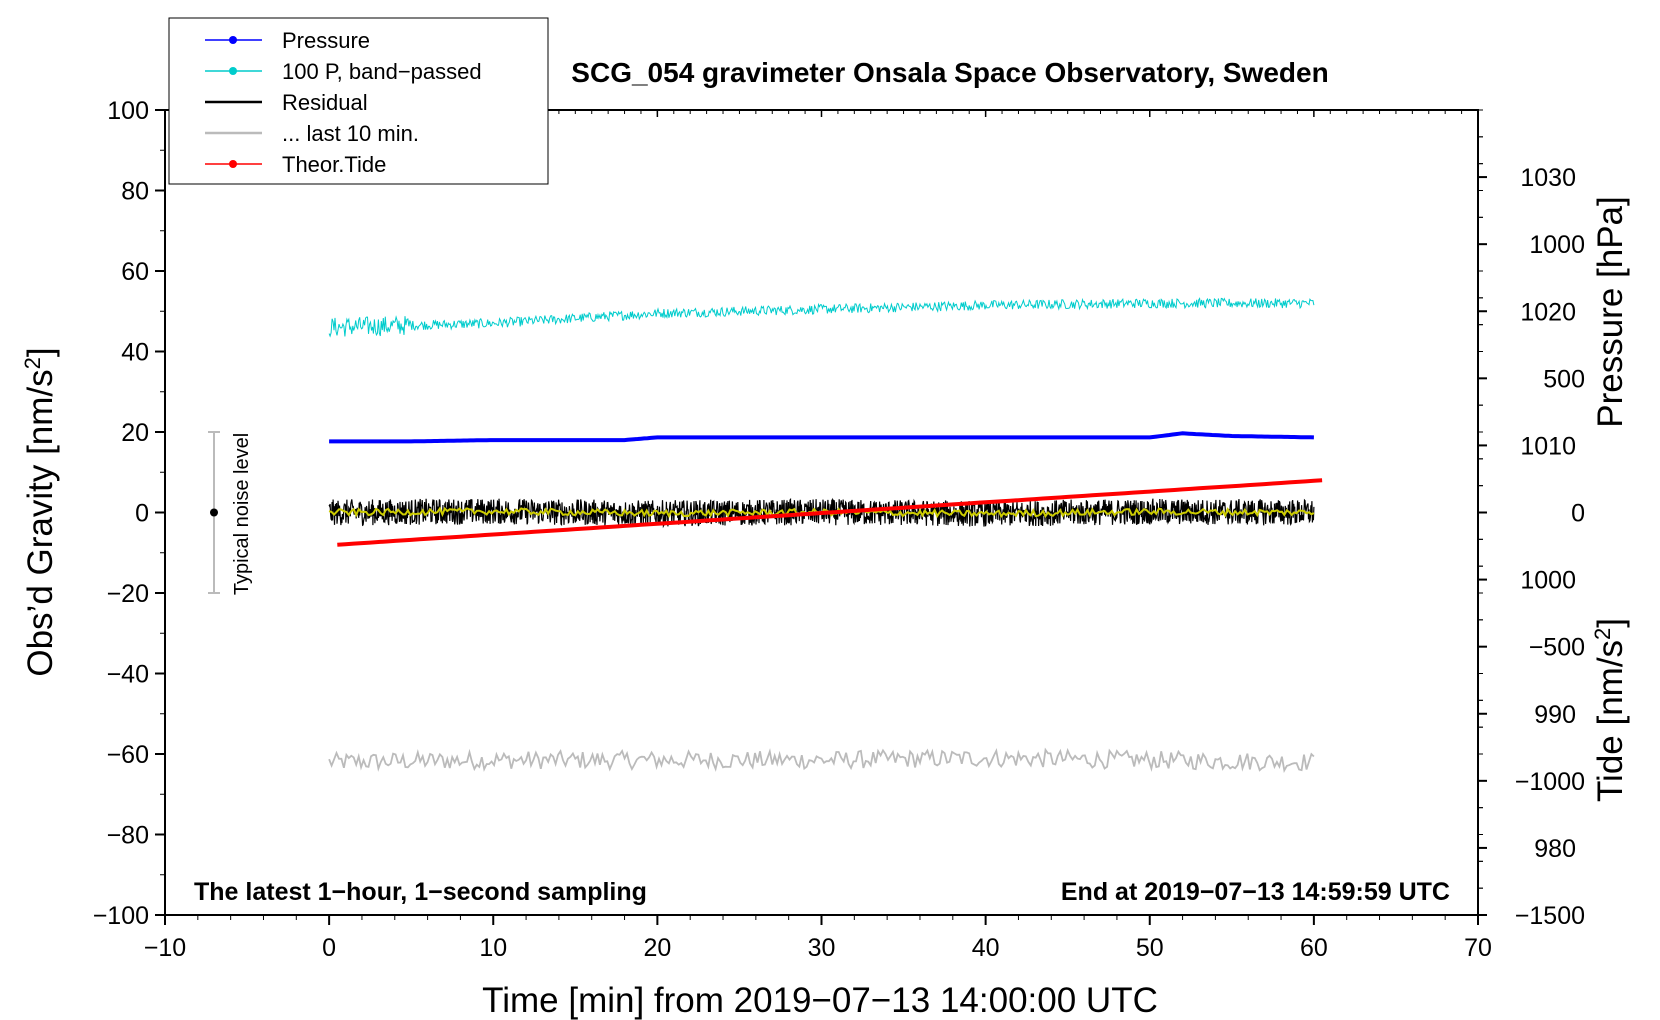 The height and width of the screenshot is (1020, 1660). I want to click on y-tick-label: −80, so click(128, 836).